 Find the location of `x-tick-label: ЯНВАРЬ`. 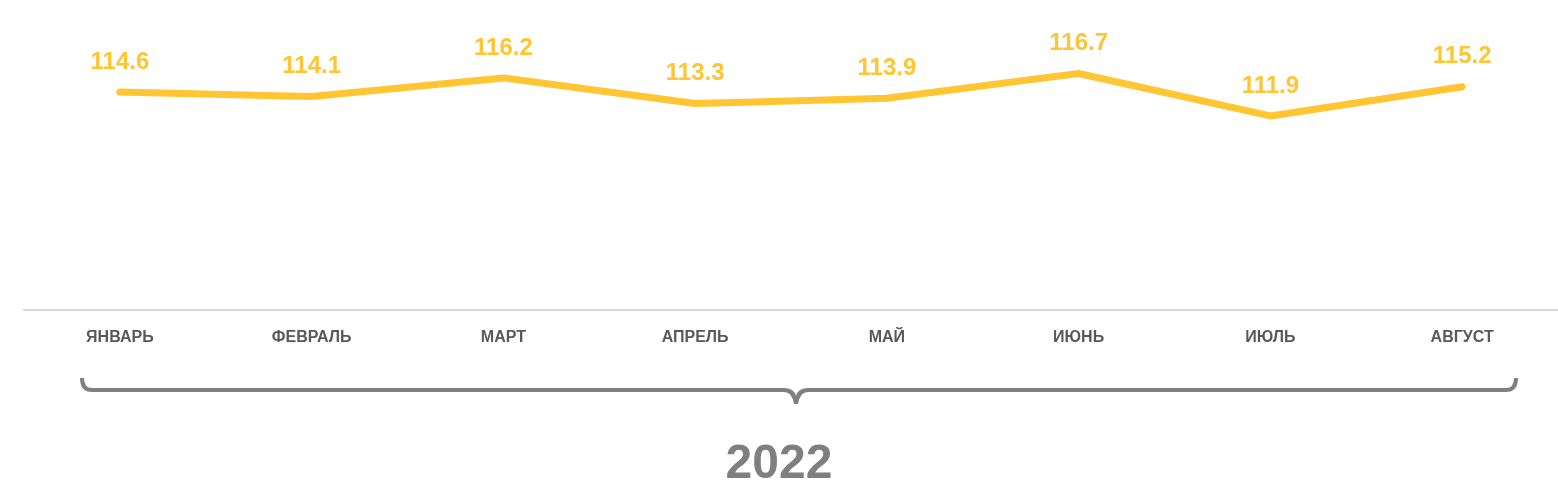

x-tick-label: ЯНВАРЬ is located at coordinates (120, 336).